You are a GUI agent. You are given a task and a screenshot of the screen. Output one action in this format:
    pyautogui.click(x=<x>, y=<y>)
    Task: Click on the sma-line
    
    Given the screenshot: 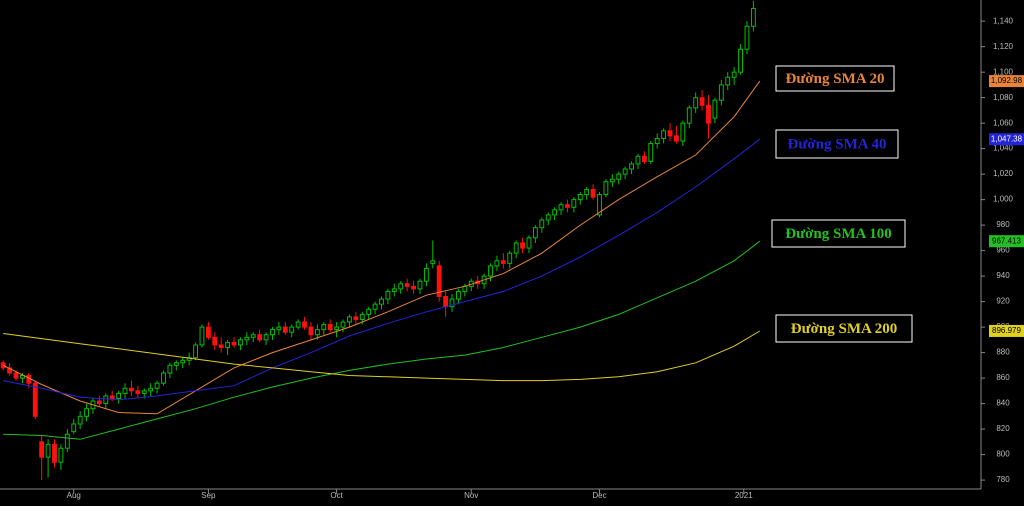 What is the action you would take?
    pyautogui.click(x=382, y=356)
    